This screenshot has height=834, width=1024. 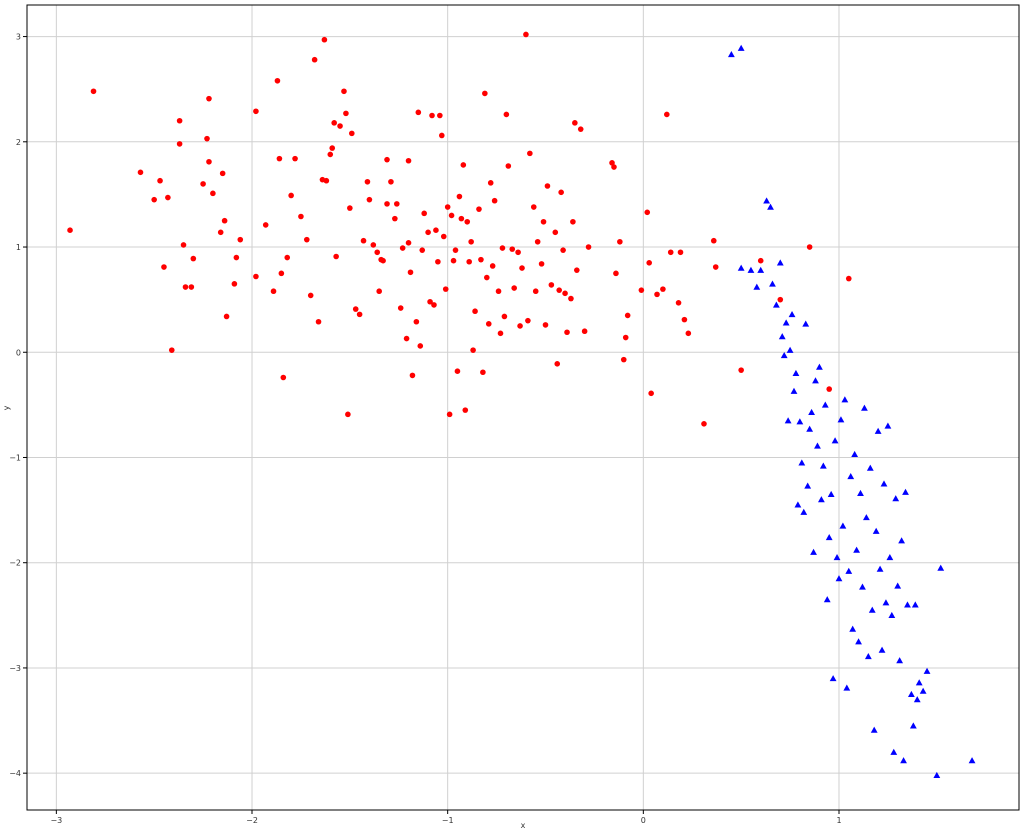 What do you see at coordinates (6, 407) in the screenshot?
I see `y-axis-label: y` at bounding box center [6, 407].